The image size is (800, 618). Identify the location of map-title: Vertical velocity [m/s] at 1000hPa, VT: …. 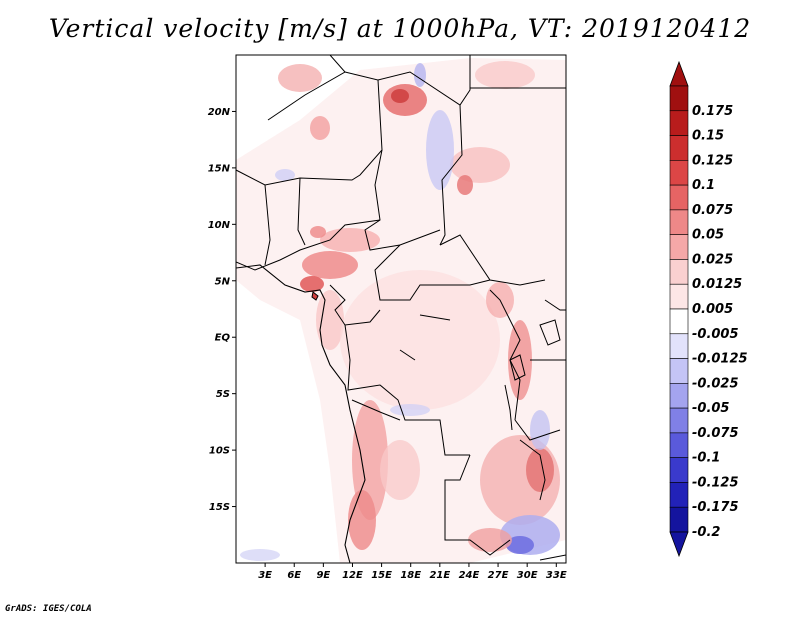
(400, 28).